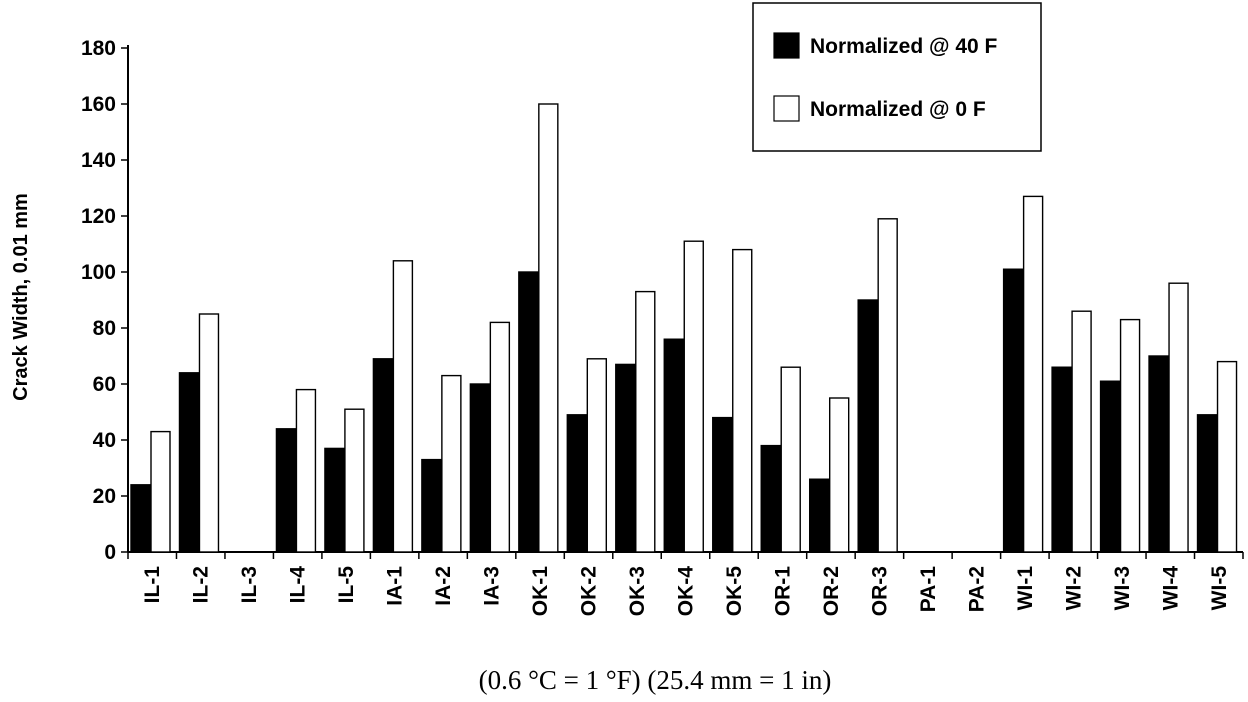  I want to click on y-tick-label: 80, so click(104, 328).